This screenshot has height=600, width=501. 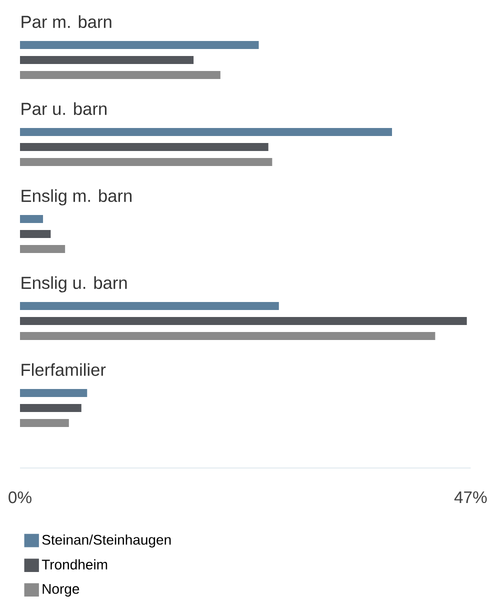 I want to click on legend-label: Norge, so click(x=61, y=590).